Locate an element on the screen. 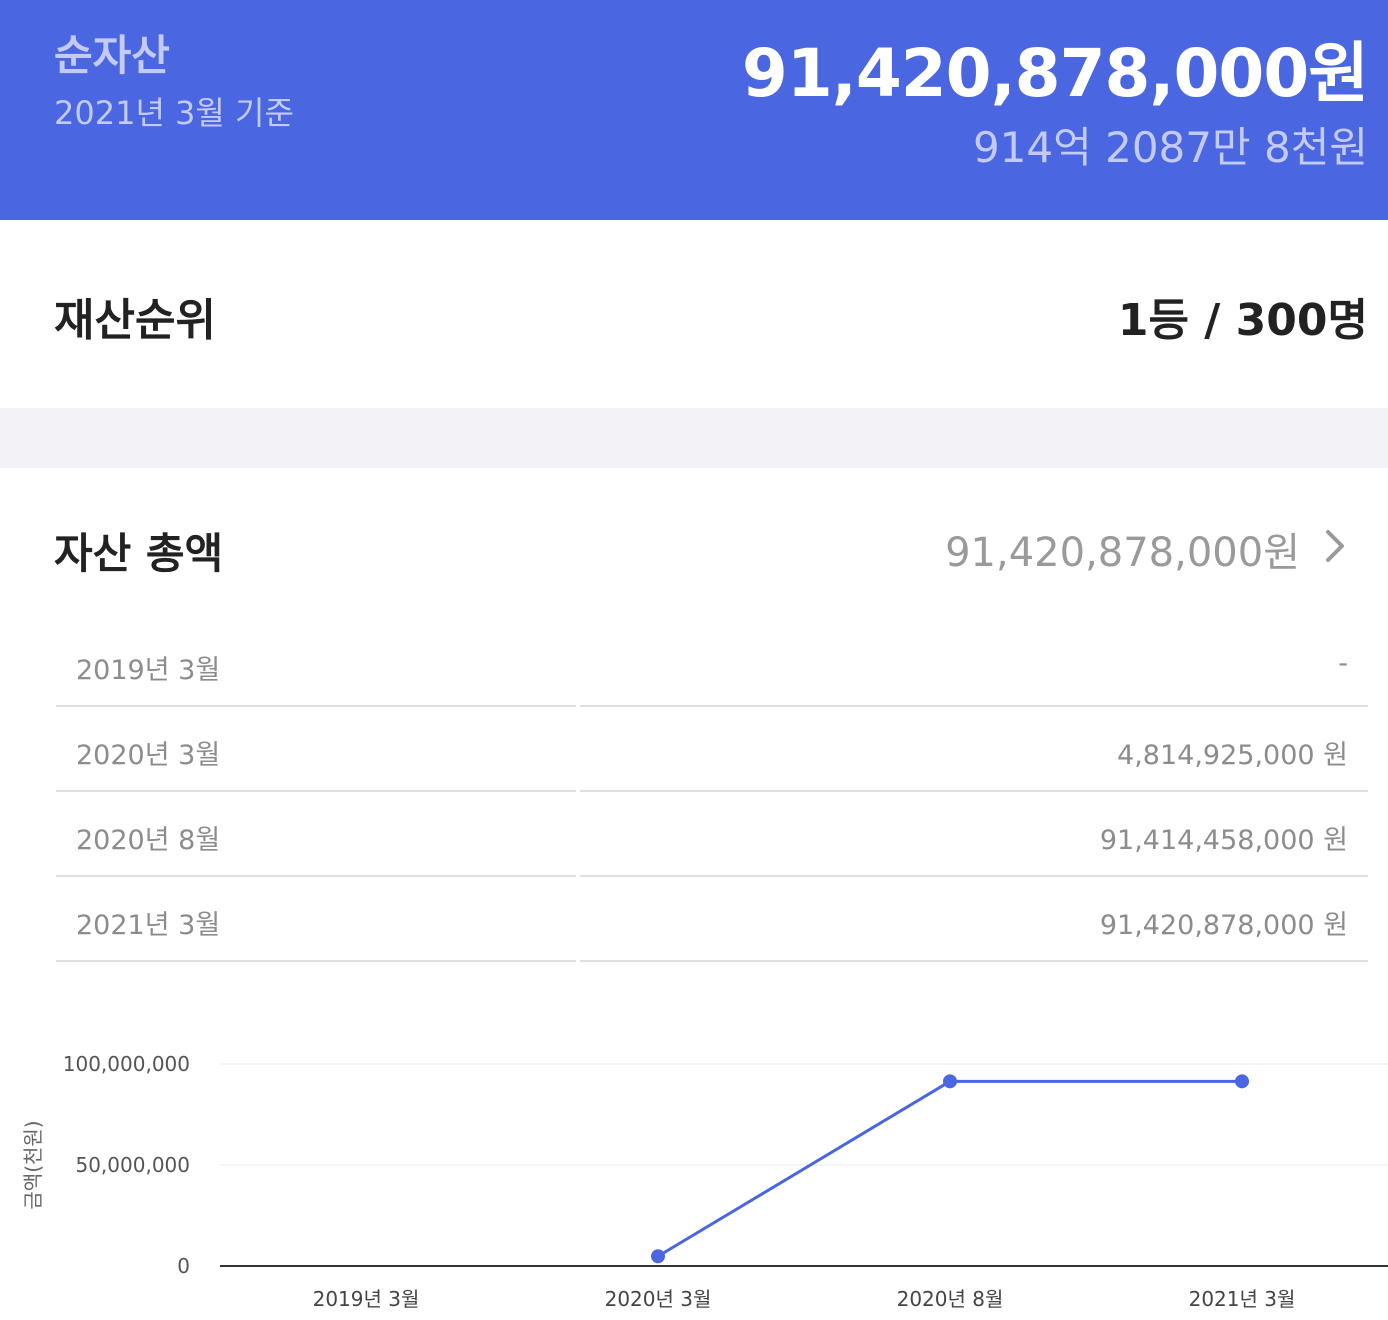 The image size is (1388, 1320). rank-value: 1등 / 300명 is located at coordinates (1242, 320).